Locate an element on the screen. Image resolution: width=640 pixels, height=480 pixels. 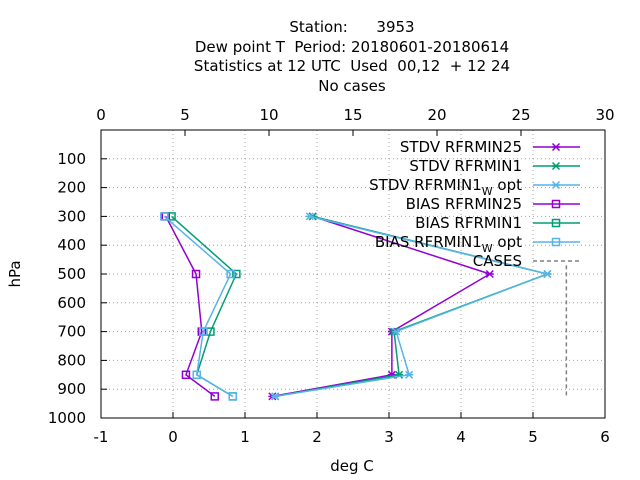
legend-label: CASES is located at coordinates (497, 261).